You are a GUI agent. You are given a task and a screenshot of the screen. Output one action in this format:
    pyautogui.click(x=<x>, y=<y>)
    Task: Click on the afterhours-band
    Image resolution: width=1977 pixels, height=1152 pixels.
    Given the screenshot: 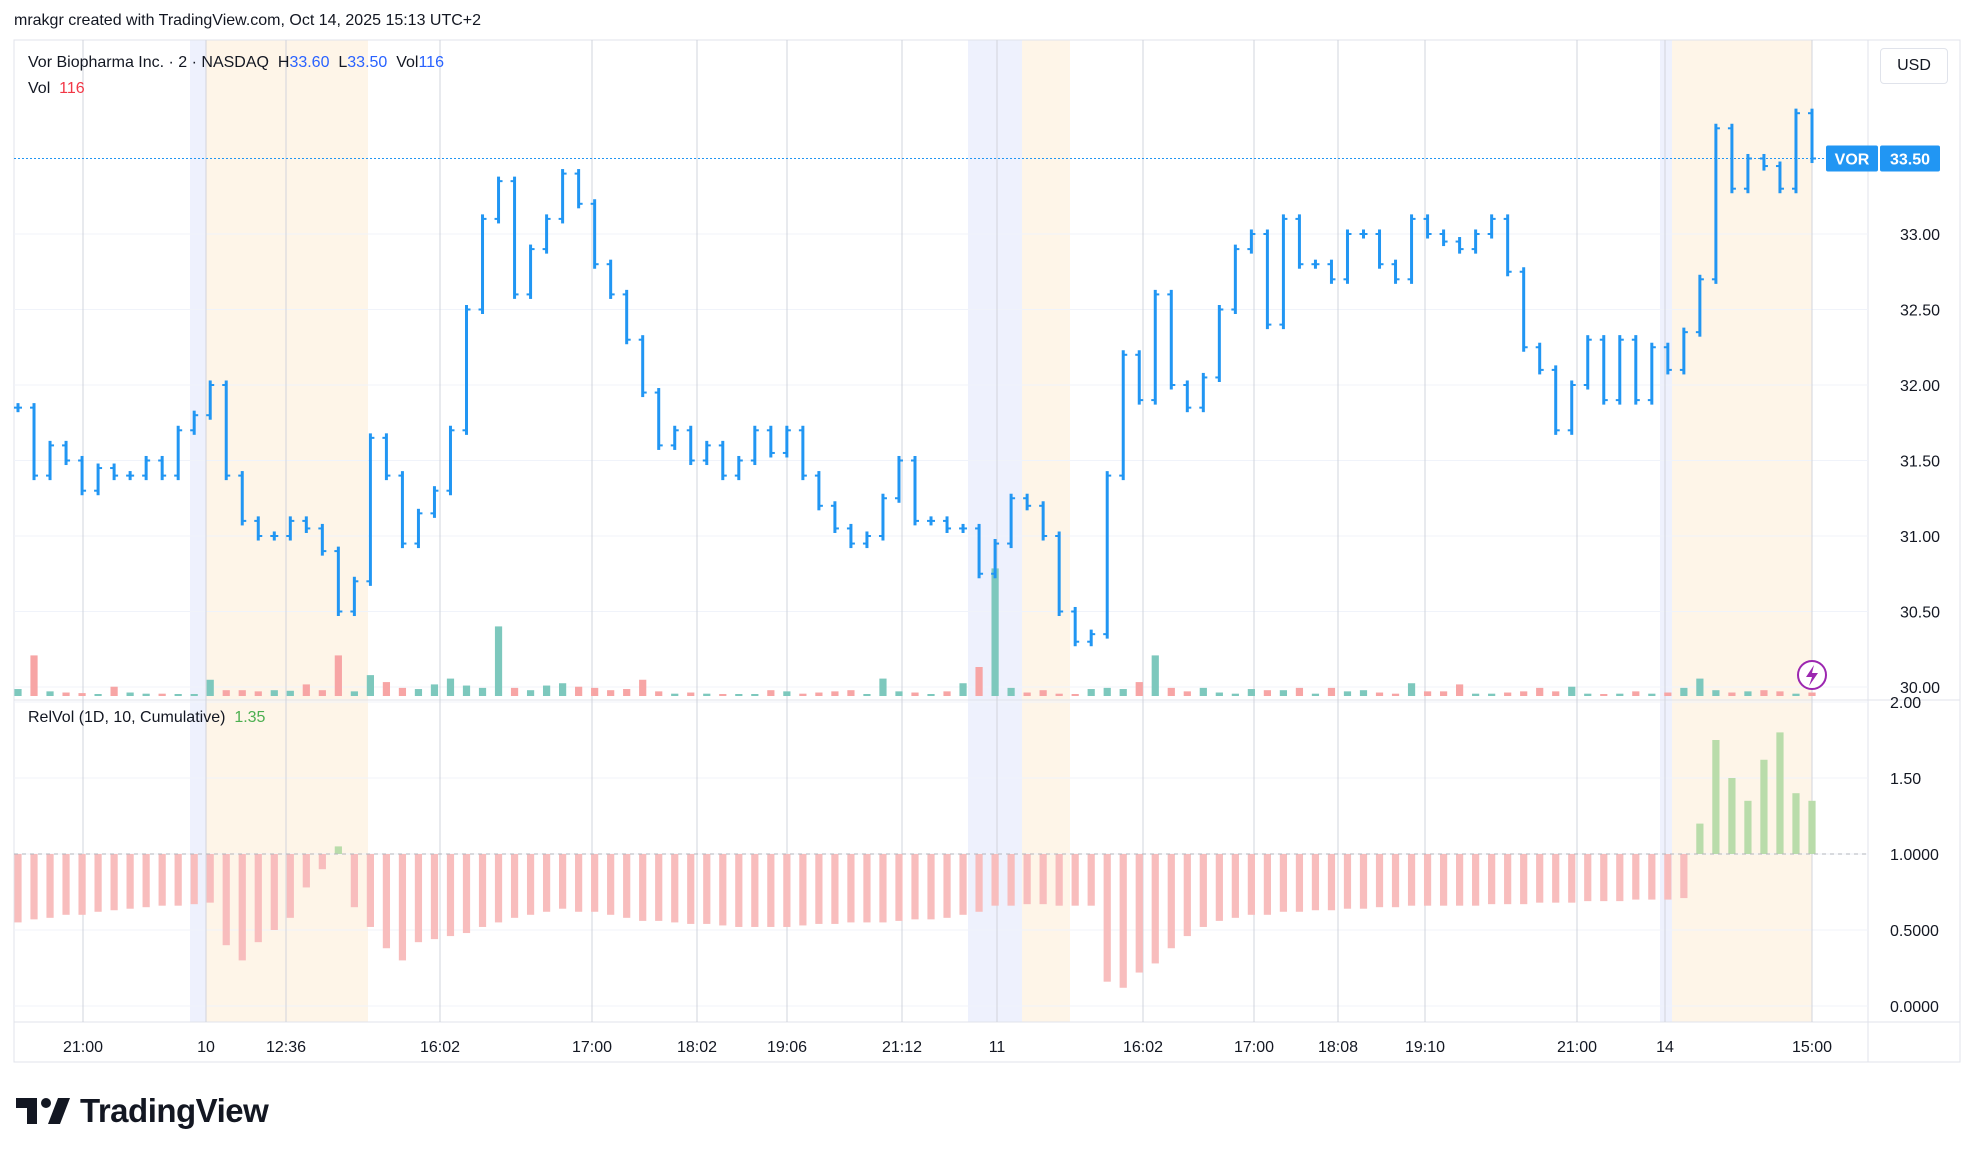 What is the action you would take?
    pyautogui.click(x=1742, y=531)
    